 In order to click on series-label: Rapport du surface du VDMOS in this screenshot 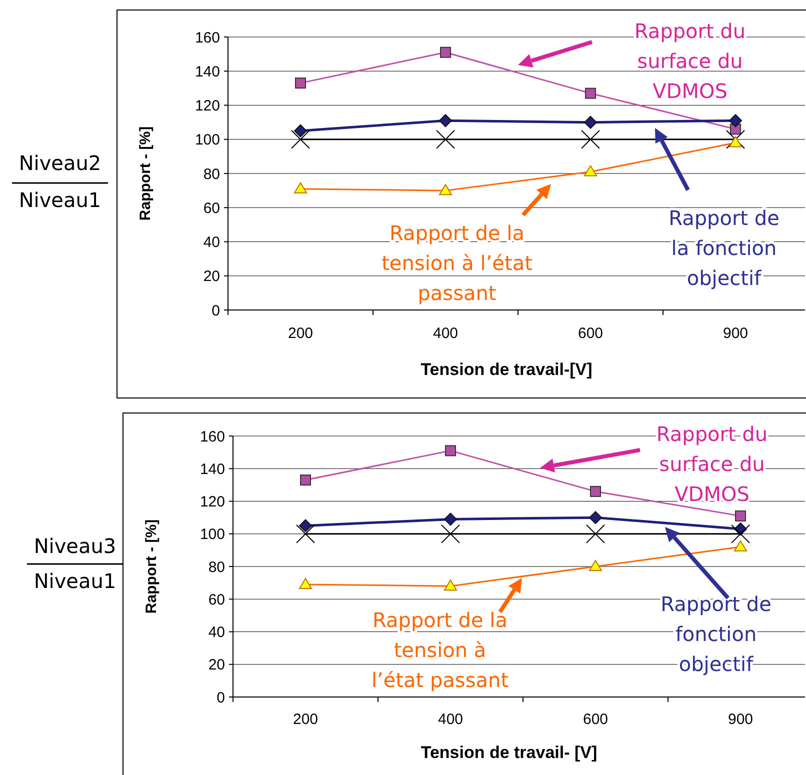, I will do `click(690, 61)`.